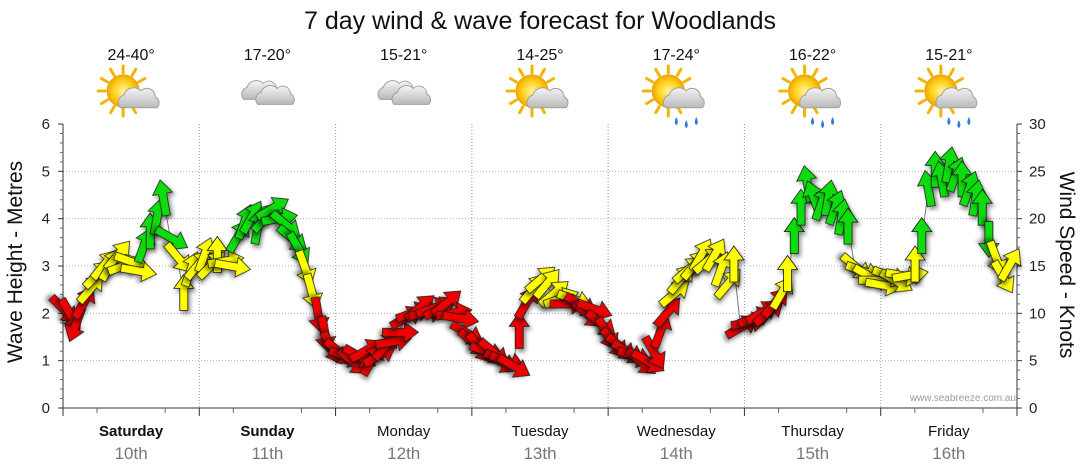 The image size is (1080, 475). Describe the element at coordinates (676, 431) in the screenshot. I see `day-name: Wednesday` at that location.